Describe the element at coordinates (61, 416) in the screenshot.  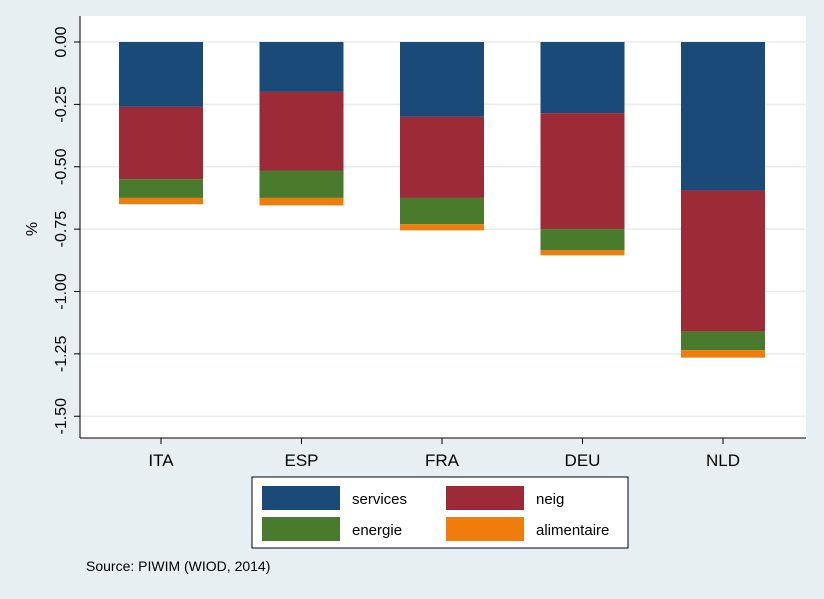
I see `y-tick-label: -1.50` at that location.